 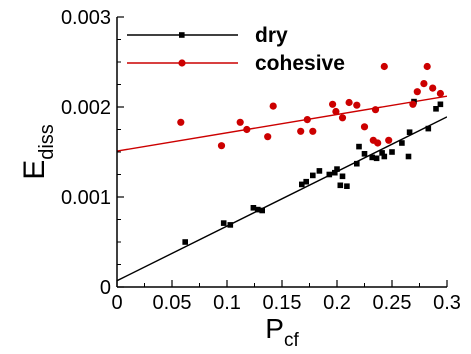 What do you see at coordinates (182, 35) in the screenshot?
I see `legend-marker-dry` at bounding box center [182, 35].